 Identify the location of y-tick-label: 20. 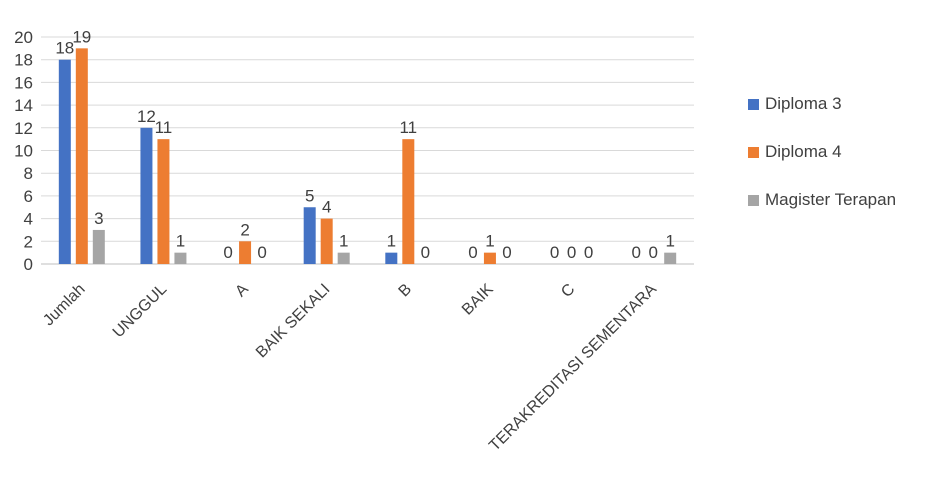
(23, 37).